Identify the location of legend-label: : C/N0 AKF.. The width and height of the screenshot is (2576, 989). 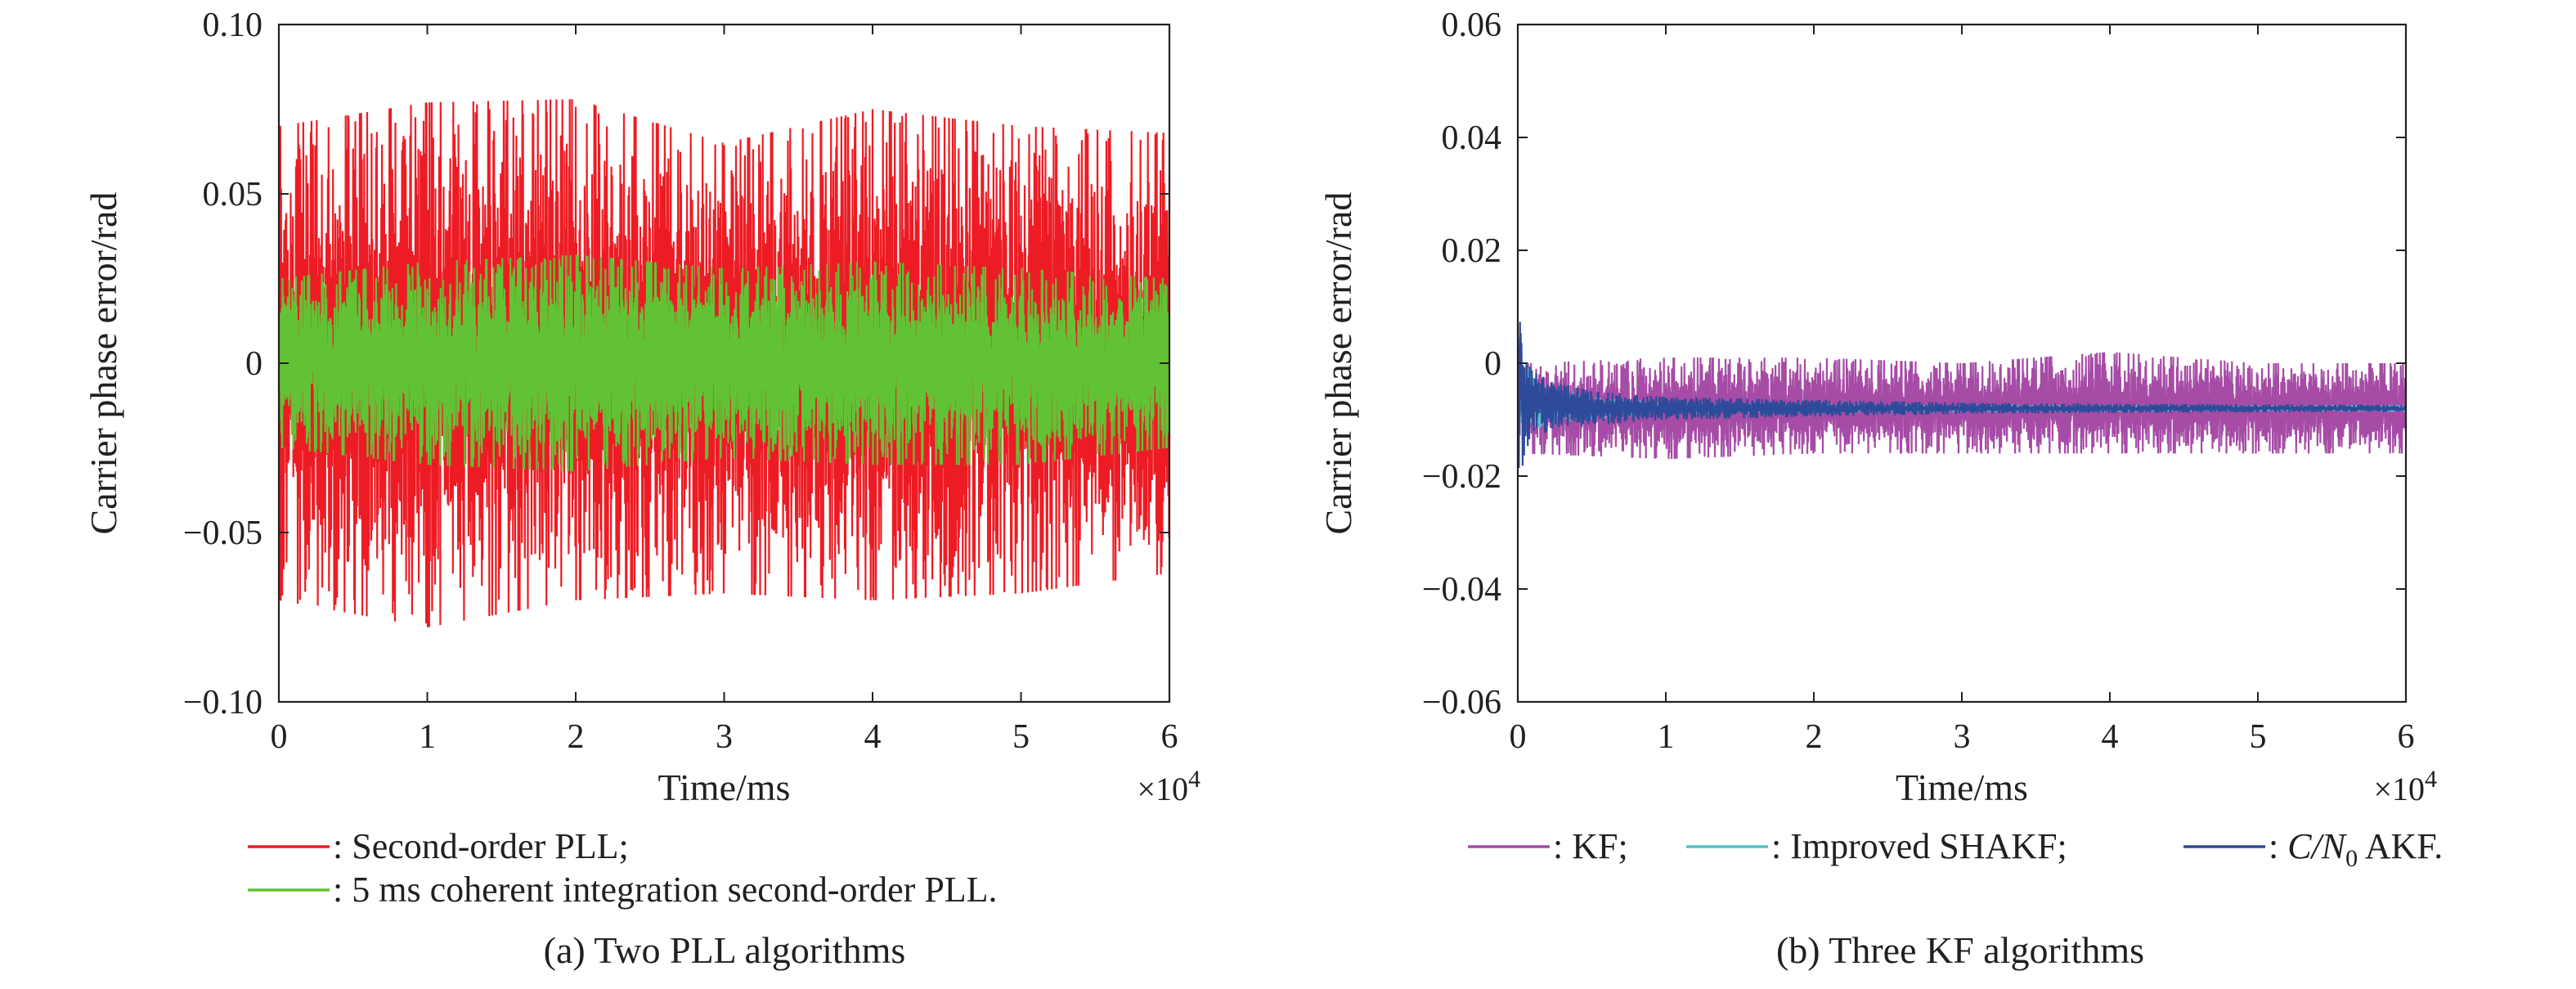
(2356, 849).